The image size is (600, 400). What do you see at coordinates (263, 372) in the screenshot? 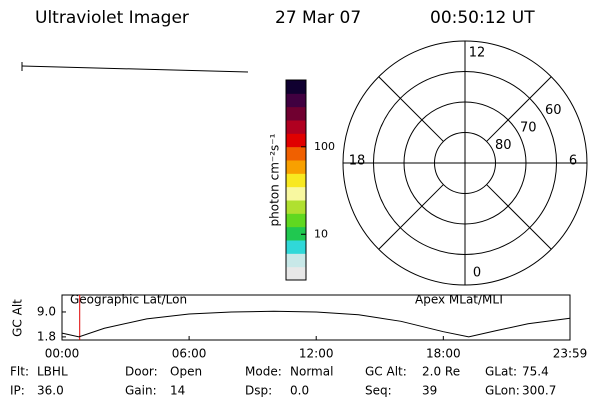
I see `status-label: Mode:` at bounding box center [263, 372].